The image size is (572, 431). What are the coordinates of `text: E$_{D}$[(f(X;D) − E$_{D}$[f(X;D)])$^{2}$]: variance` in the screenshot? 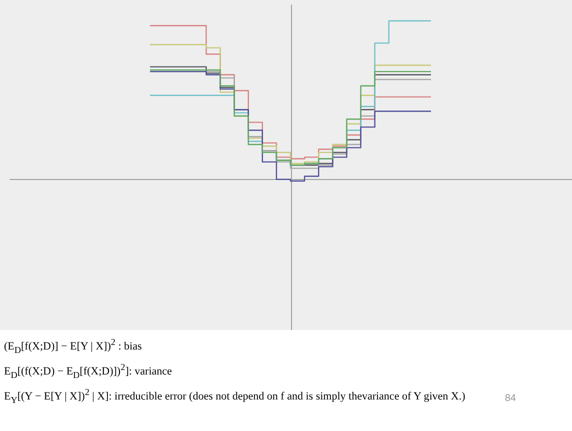 It's located at (88, 371).